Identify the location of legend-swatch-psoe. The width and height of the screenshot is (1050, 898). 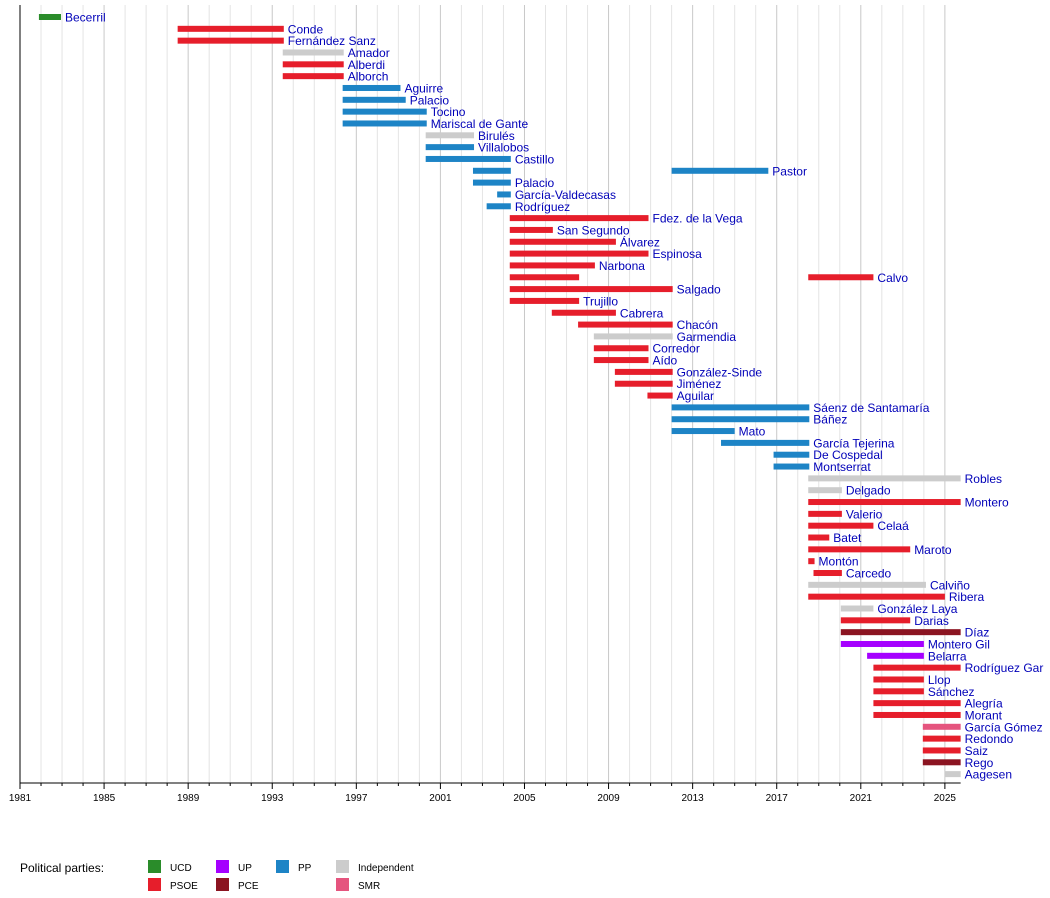
(154, 884).